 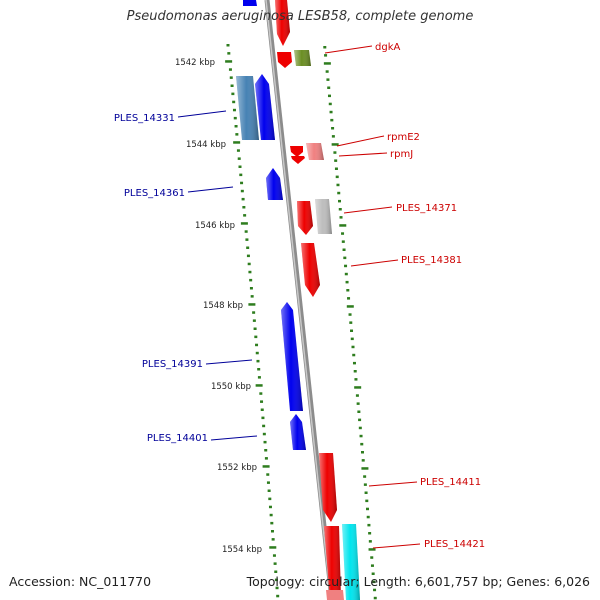 What do you see at coordinates (296, 151) in the screenshot?
I see `gene-rpmJ` at bounding box center [296, 151].